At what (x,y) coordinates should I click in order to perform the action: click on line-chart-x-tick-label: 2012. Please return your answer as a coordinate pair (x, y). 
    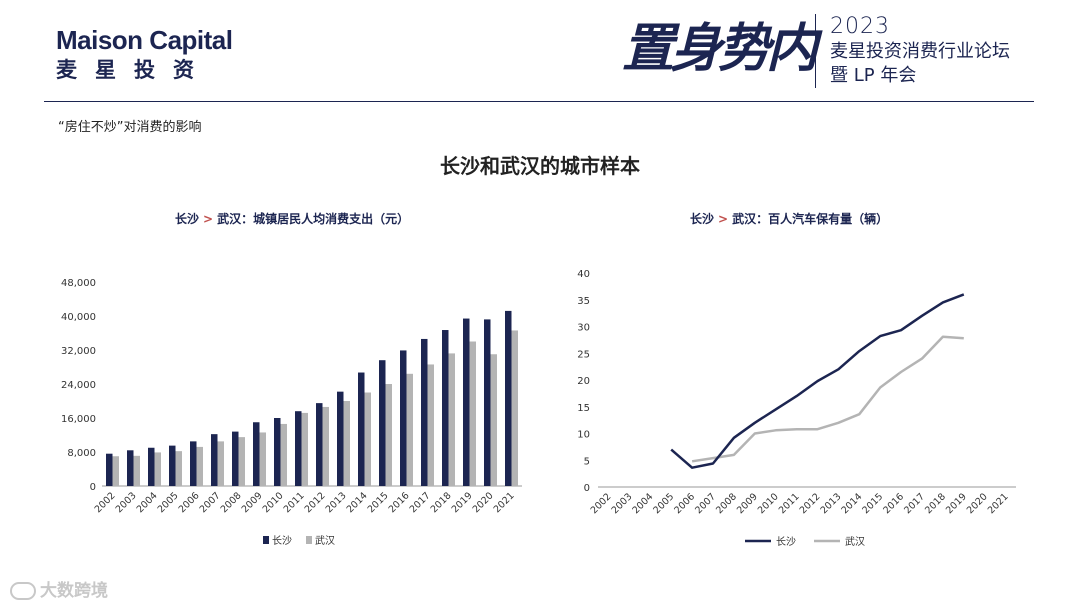
    Looking at the image, I should click on (810, 503).